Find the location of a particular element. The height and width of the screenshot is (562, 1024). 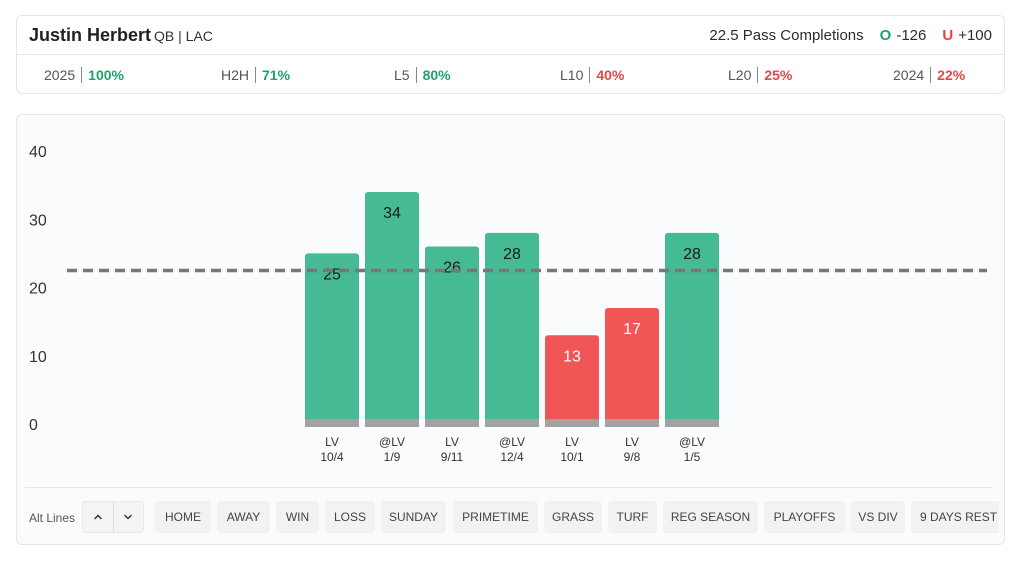

stat-value: 100% is located at coordinates (106, 75).